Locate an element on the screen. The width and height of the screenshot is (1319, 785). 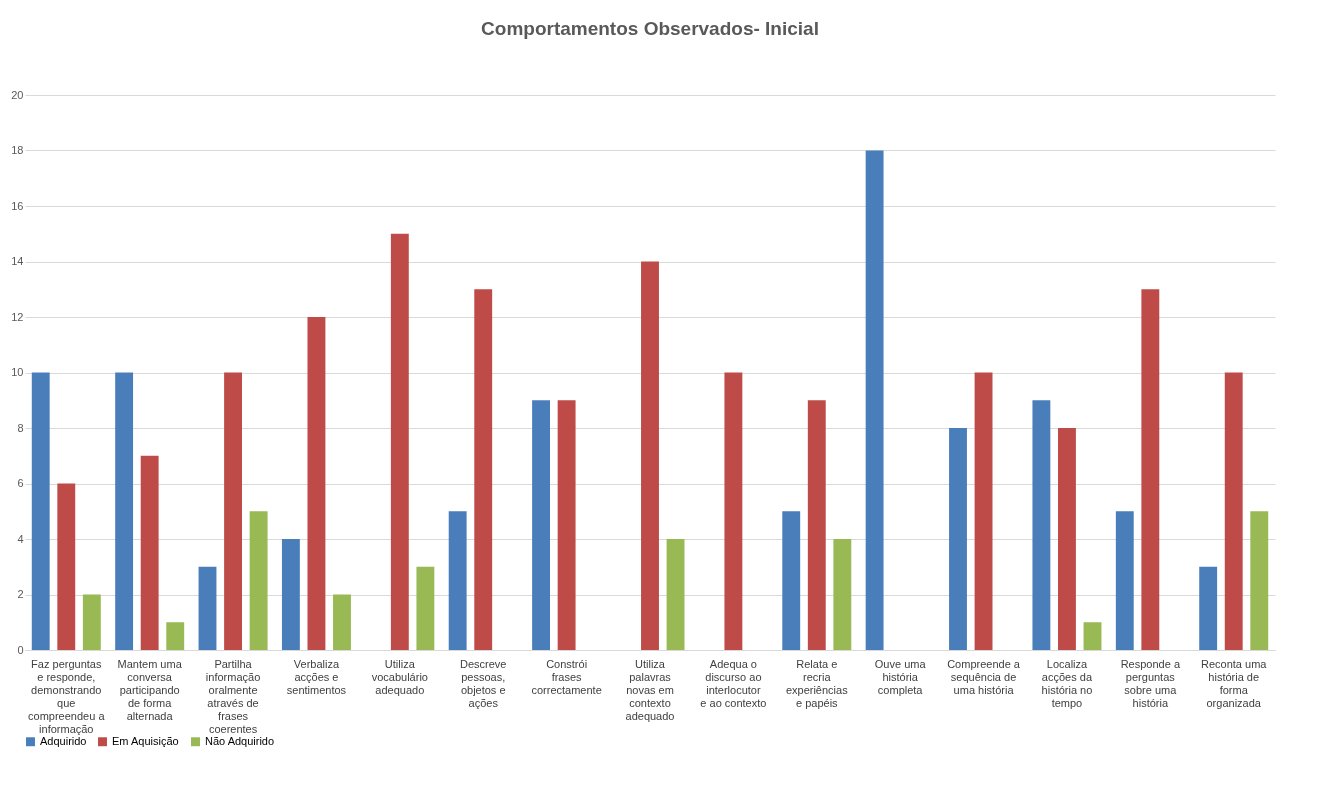
y-tick-label: 20 is located at coordinates (17, 94).